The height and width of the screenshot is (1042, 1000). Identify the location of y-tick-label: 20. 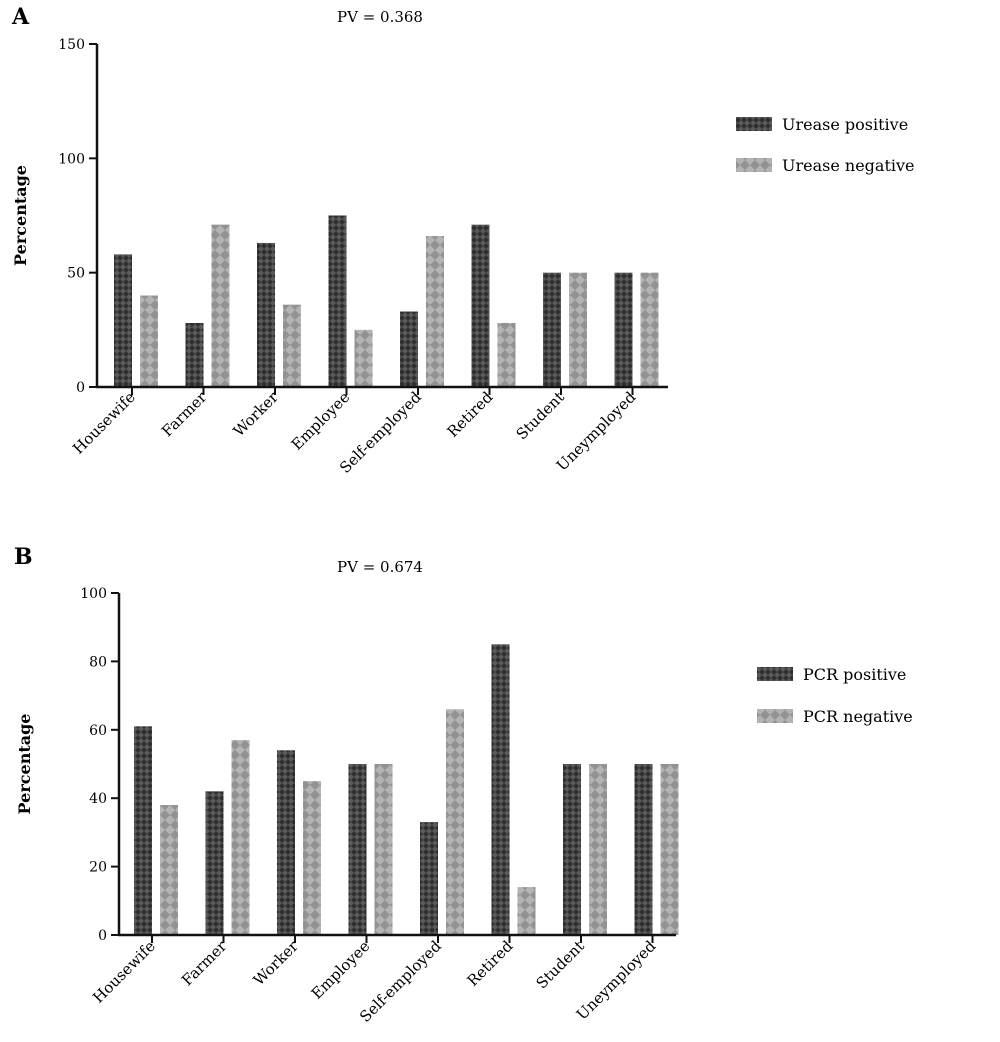
(98, 868).